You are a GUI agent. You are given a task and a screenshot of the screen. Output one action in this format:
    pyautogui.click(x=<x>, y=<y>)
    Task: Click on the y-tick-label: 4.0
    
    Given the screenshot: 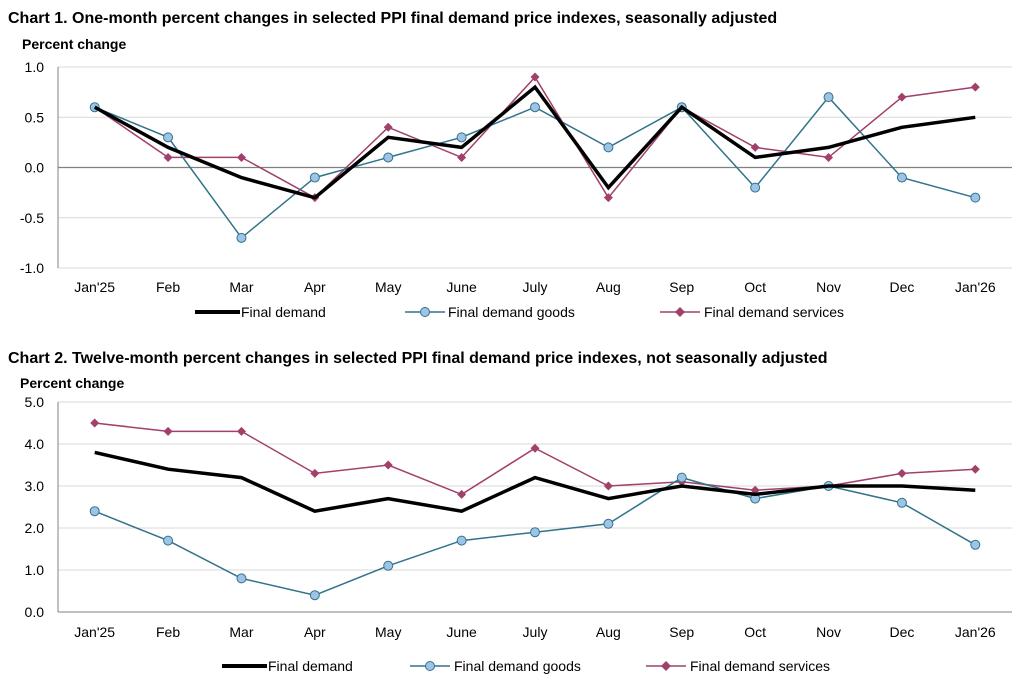 What is the action you would take?
    pyautogui.click(x=35, y=444)
    